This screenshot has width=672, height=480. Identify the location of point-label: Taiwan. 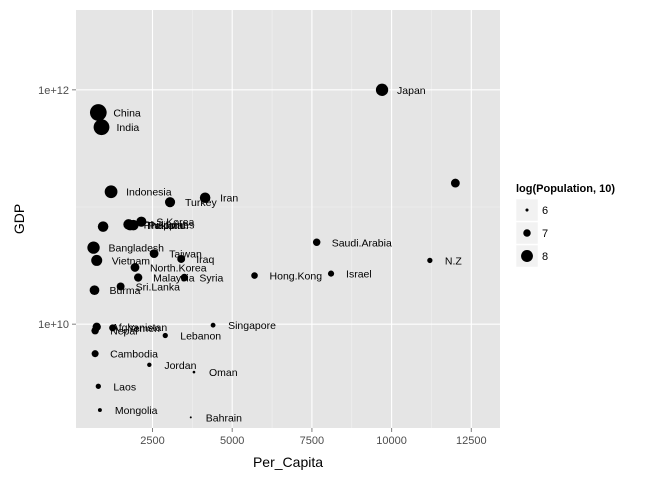
(185, 255).